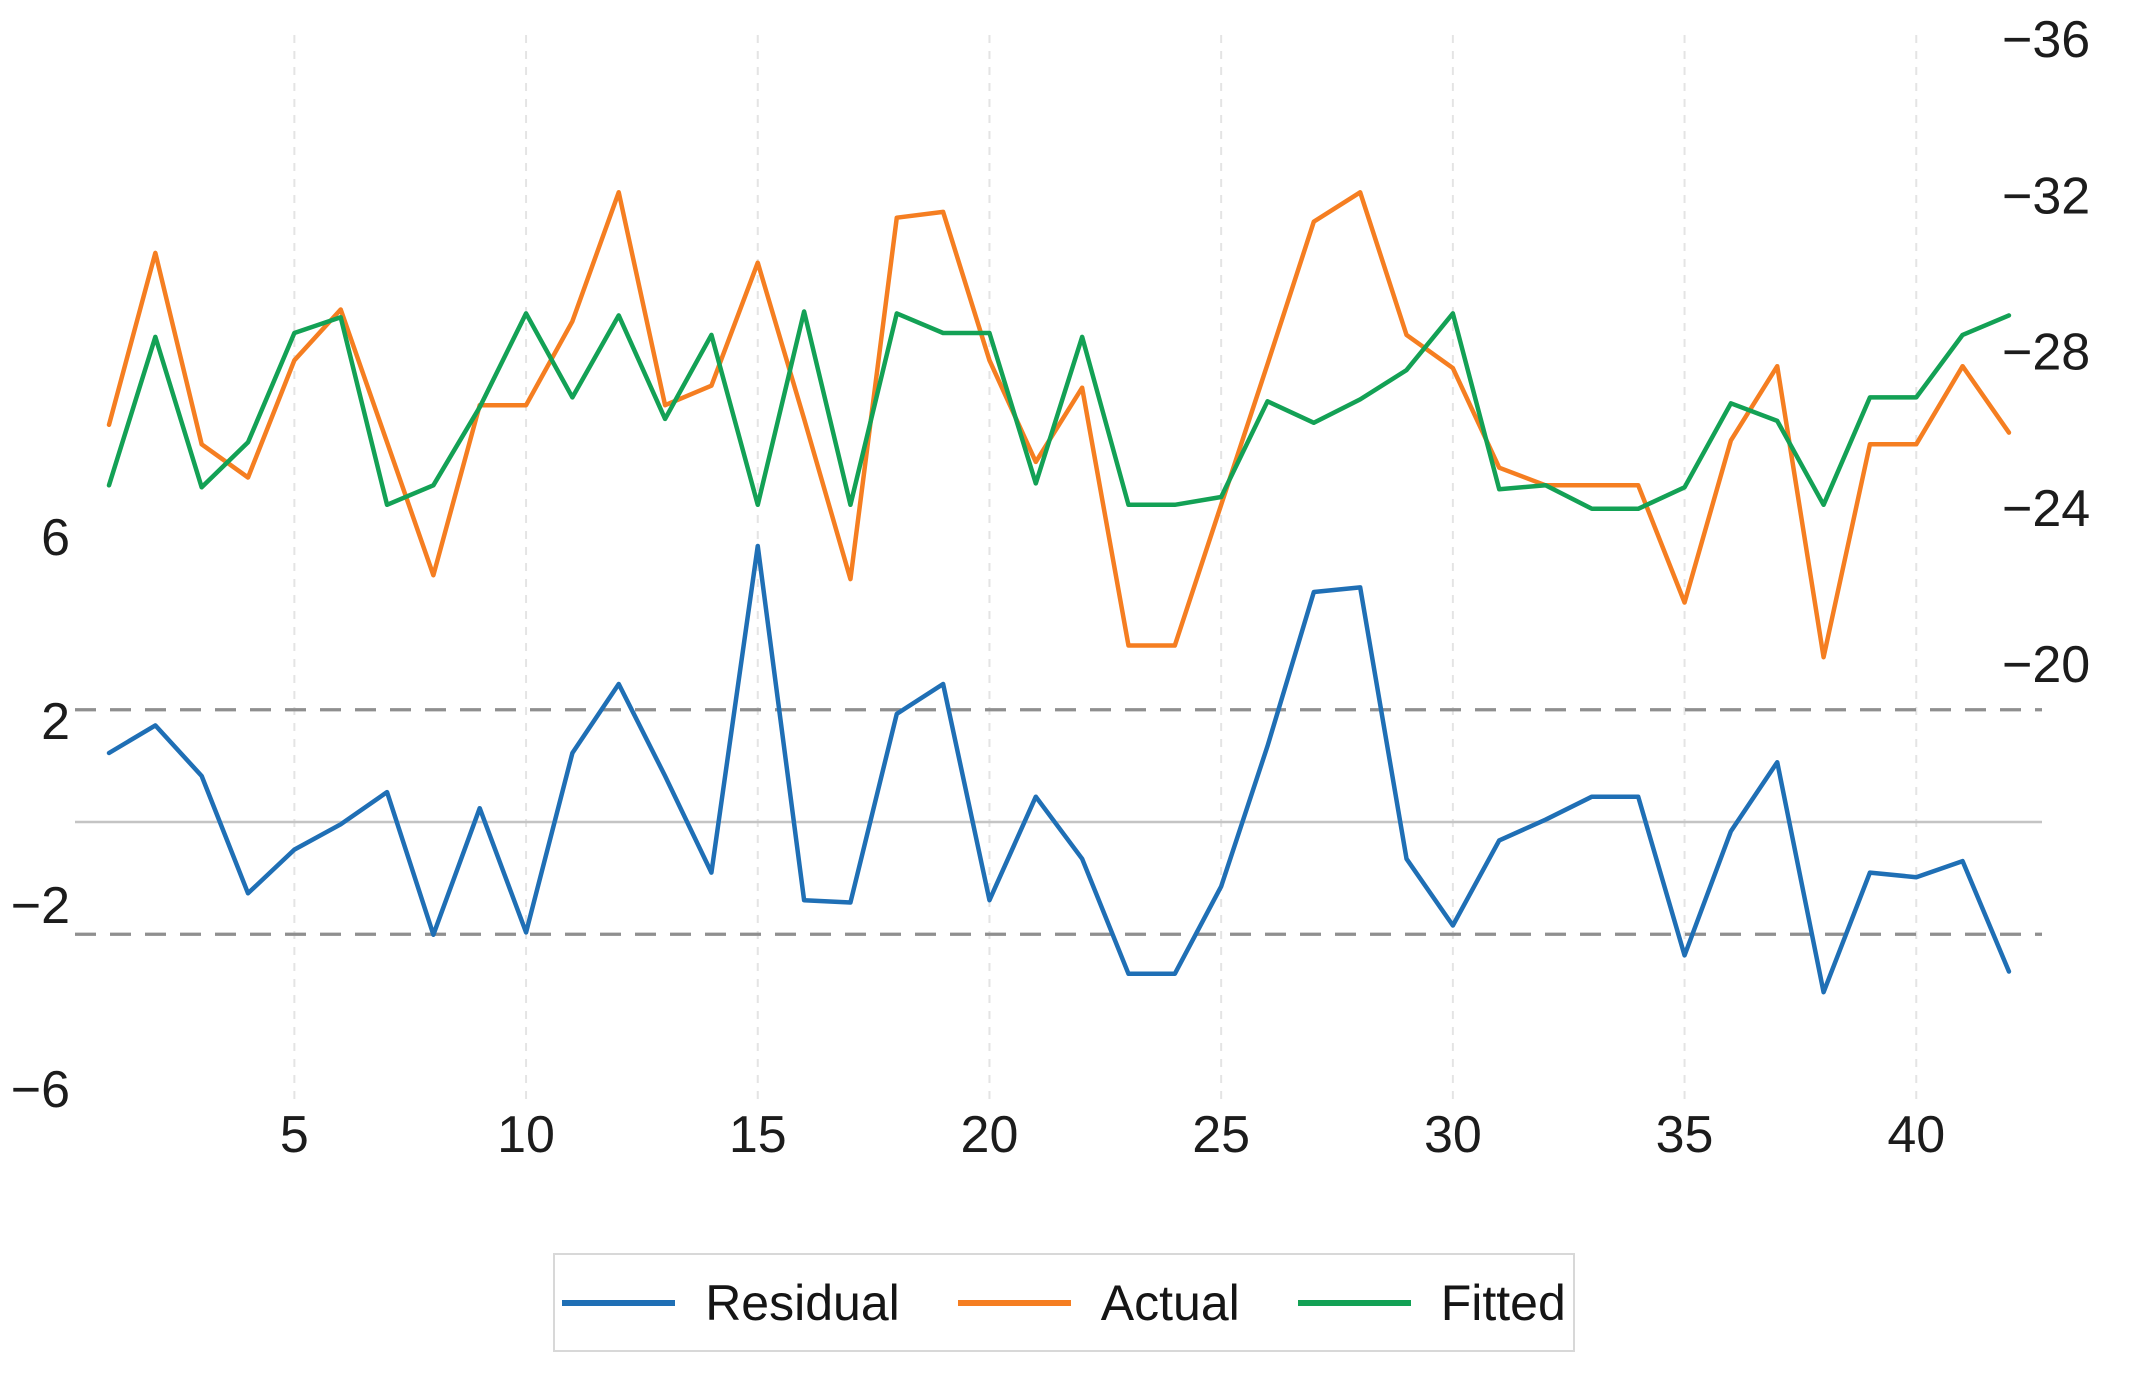 This screenshot has width=2130, height=1375. What do you see at coordinates (619, 1302) in the screenshot?
I see `residual-line-icon` at bounding box center [619, 1302].